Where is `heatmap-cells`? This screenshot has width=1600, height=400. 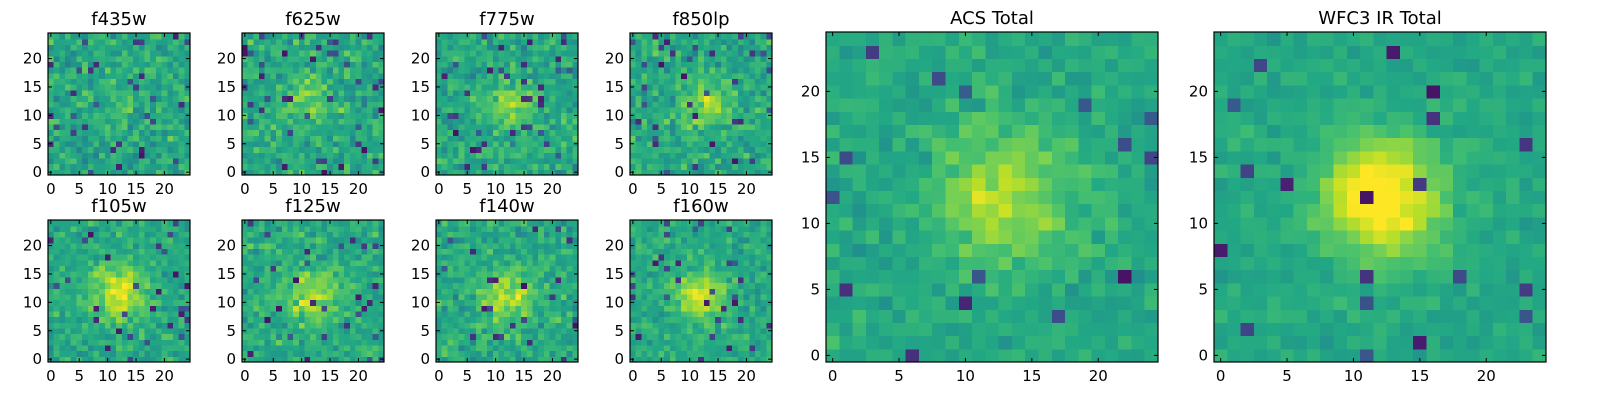 heatmap-cells is located at coordinates (507, 291).